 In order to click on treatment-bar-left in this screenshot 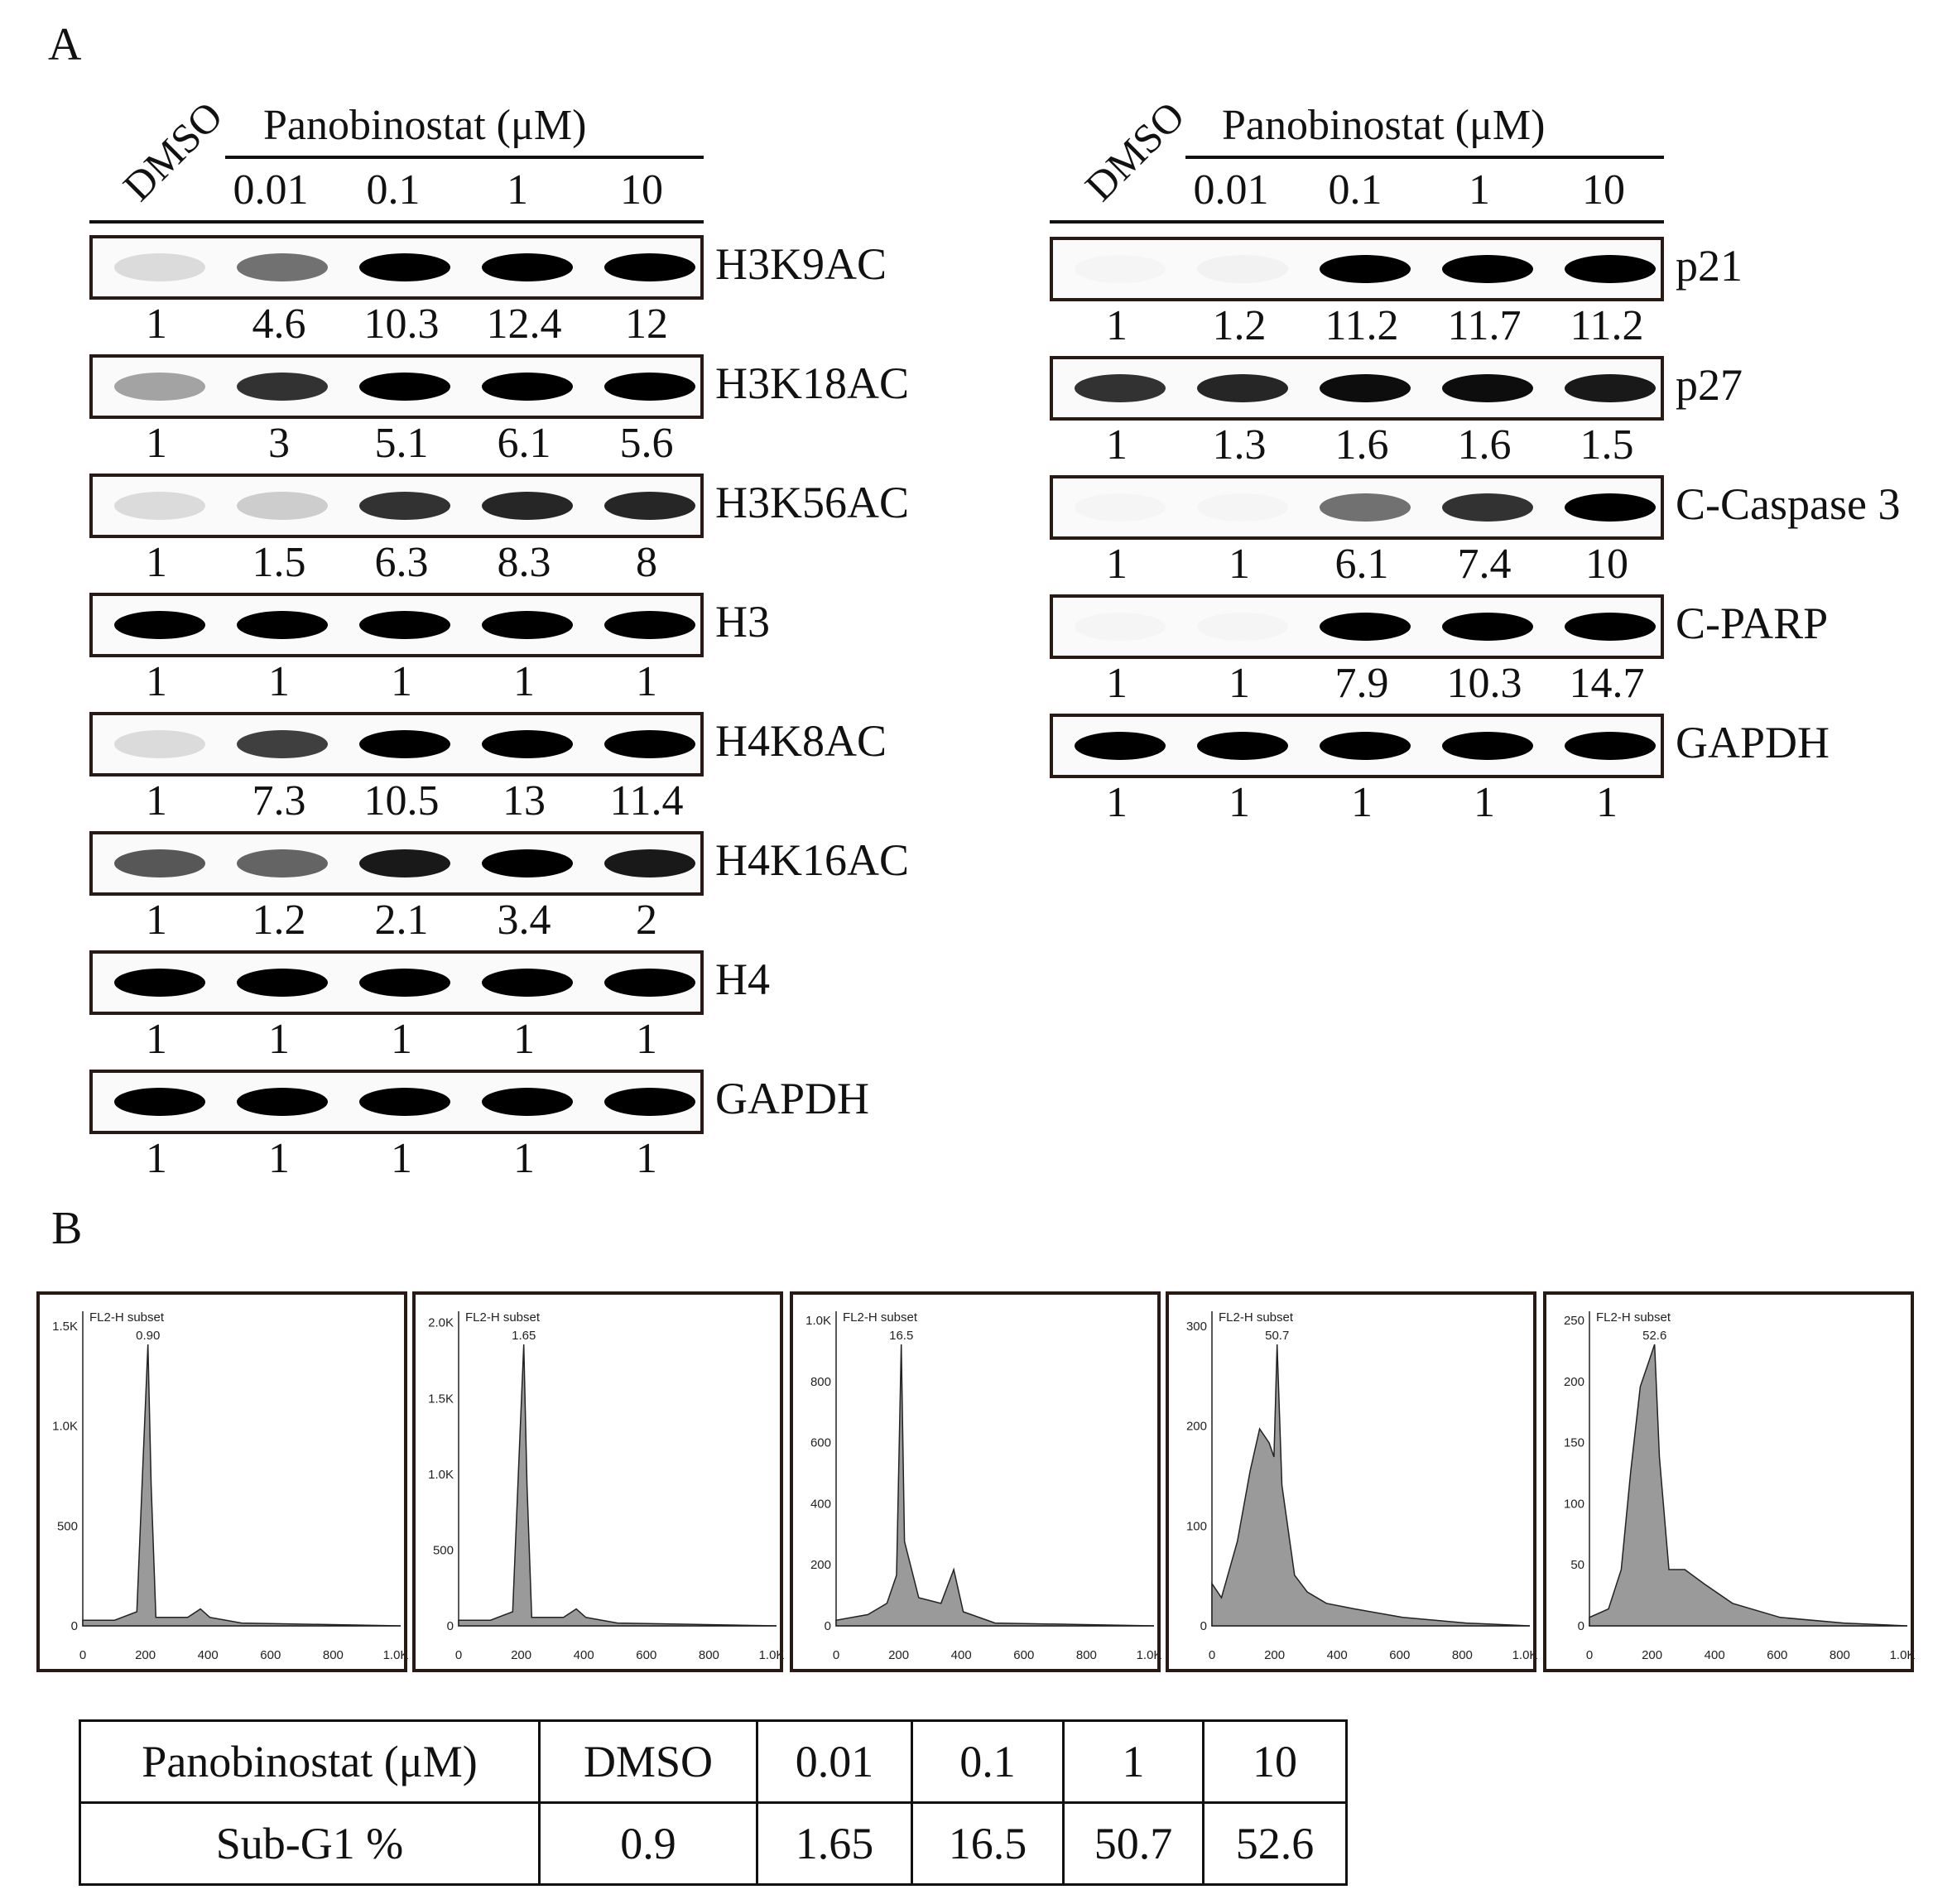, I will do `click(465, 157)`.